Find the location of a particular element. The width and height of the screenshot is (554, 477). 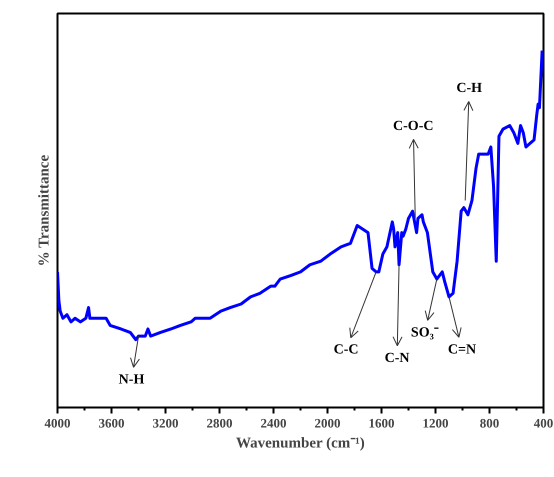

annotation: N-H is located at coordinates (131, 380).